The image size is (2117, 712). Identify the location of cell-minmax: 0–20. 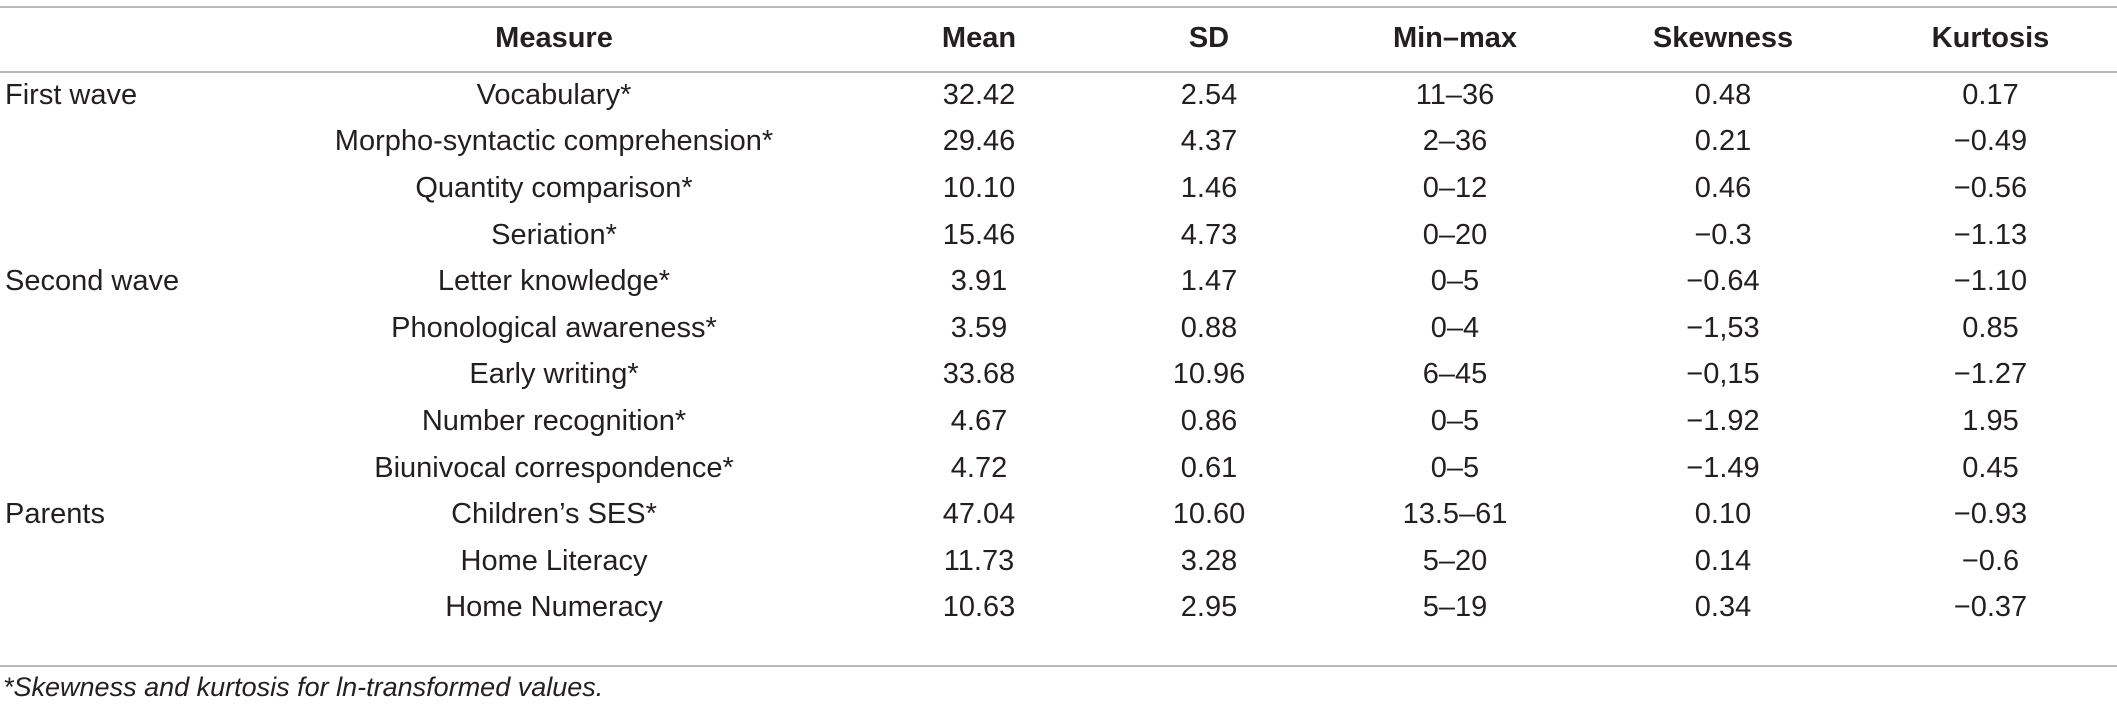
(1455, 234).